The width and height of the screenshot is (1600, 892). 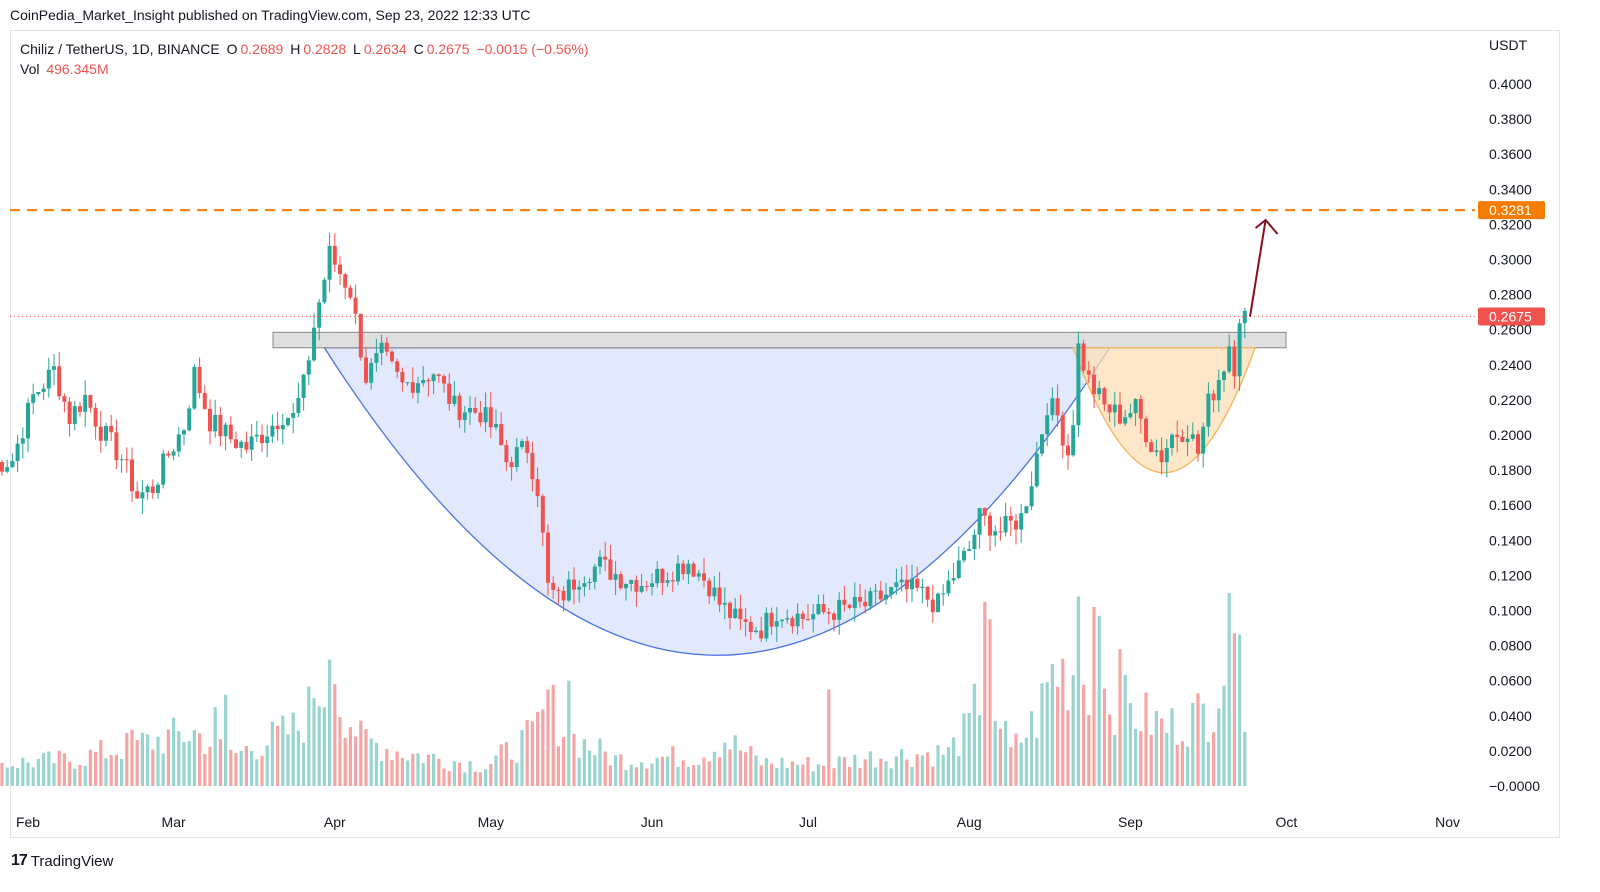 I want to click on y-tick-label: 0.3400, so click(x=1510, y=189).